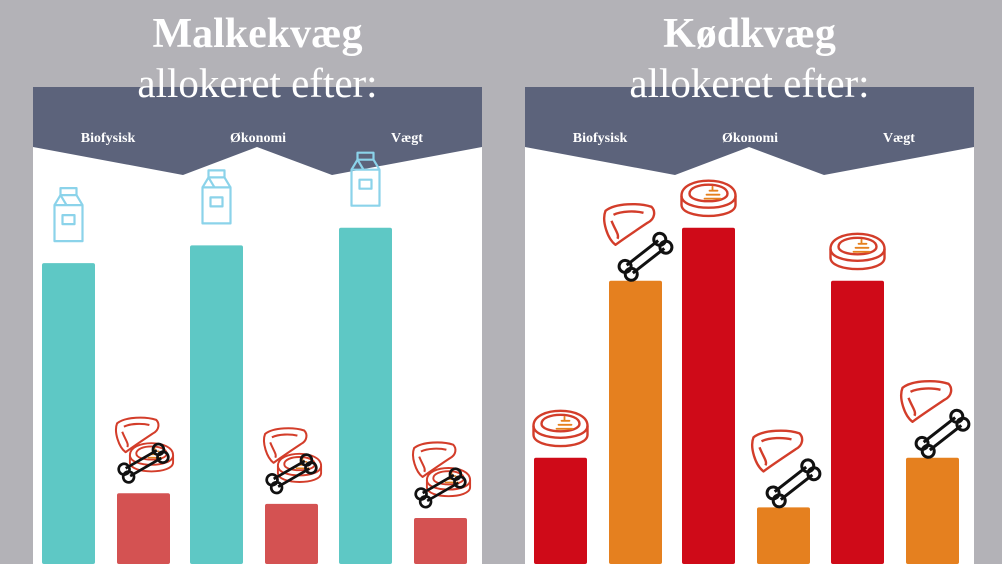 The image size is (1002, 564). I want to click on panel-title: Kødkvæg, so click(749, 34).